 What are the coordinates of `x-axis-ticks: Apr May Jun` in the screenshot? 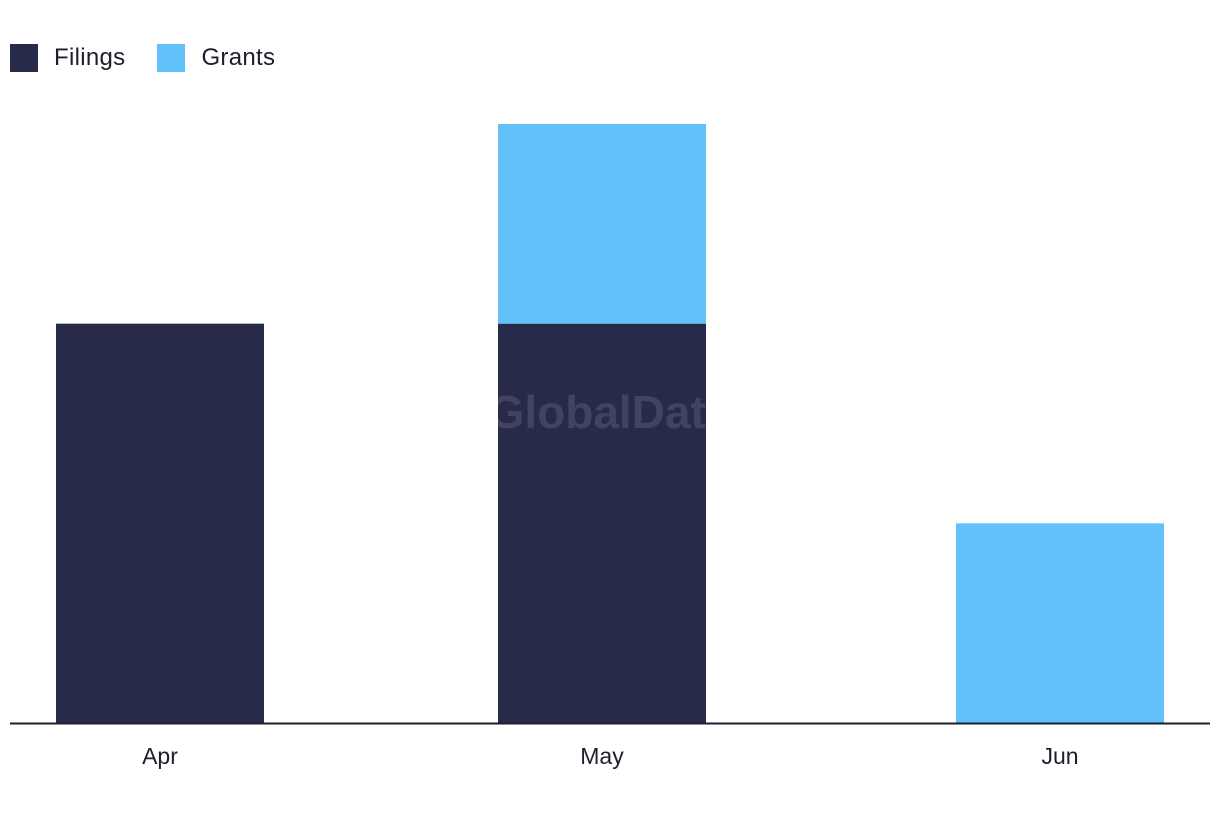 It's located at (610, 756).